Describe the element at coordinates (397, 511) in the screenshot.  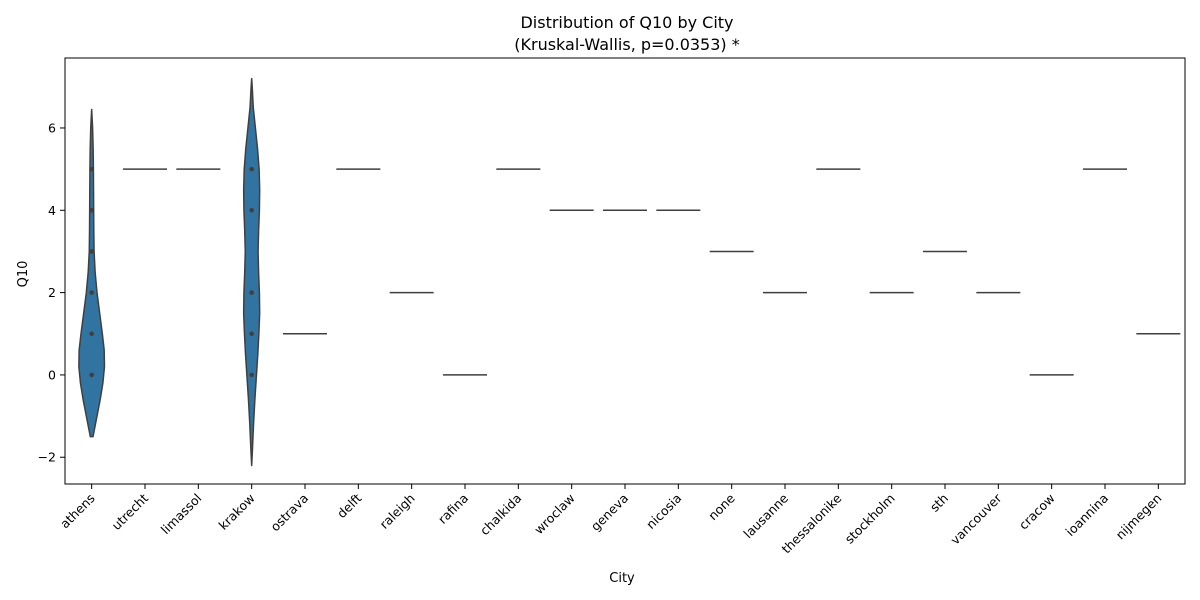
I see `x-tick-label: raleigh` at that location.